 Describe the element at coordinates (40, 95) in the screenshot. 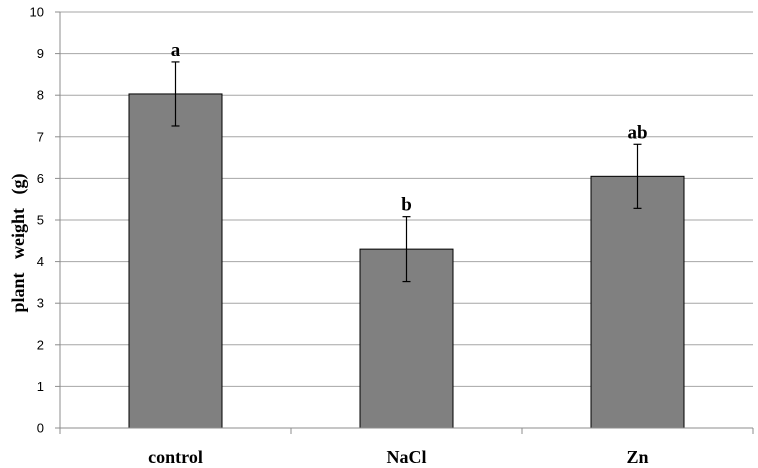

I see `y-tick-label-8: 8` at that location.